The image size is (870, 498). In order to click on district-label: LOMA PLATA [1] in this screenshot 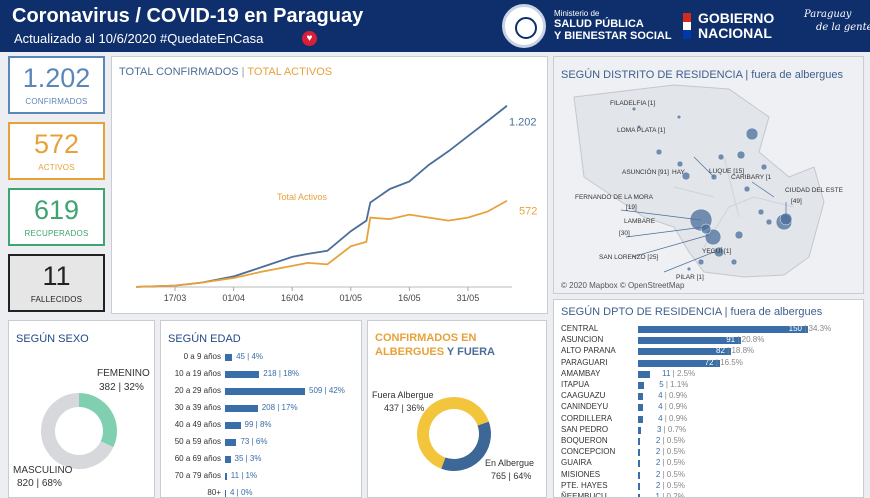, I will do `click(641, 130)`.